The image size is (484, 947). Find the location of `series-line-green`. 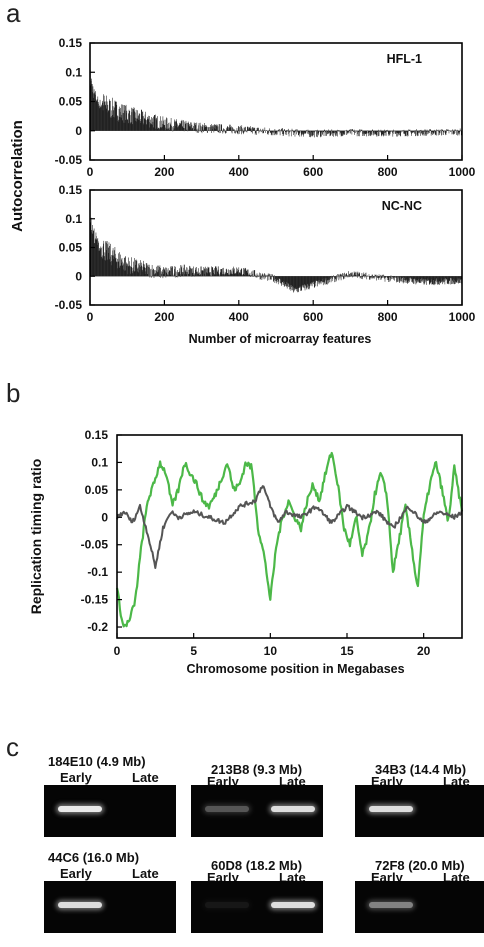

series-line-green is located at coordinates (289, 539).